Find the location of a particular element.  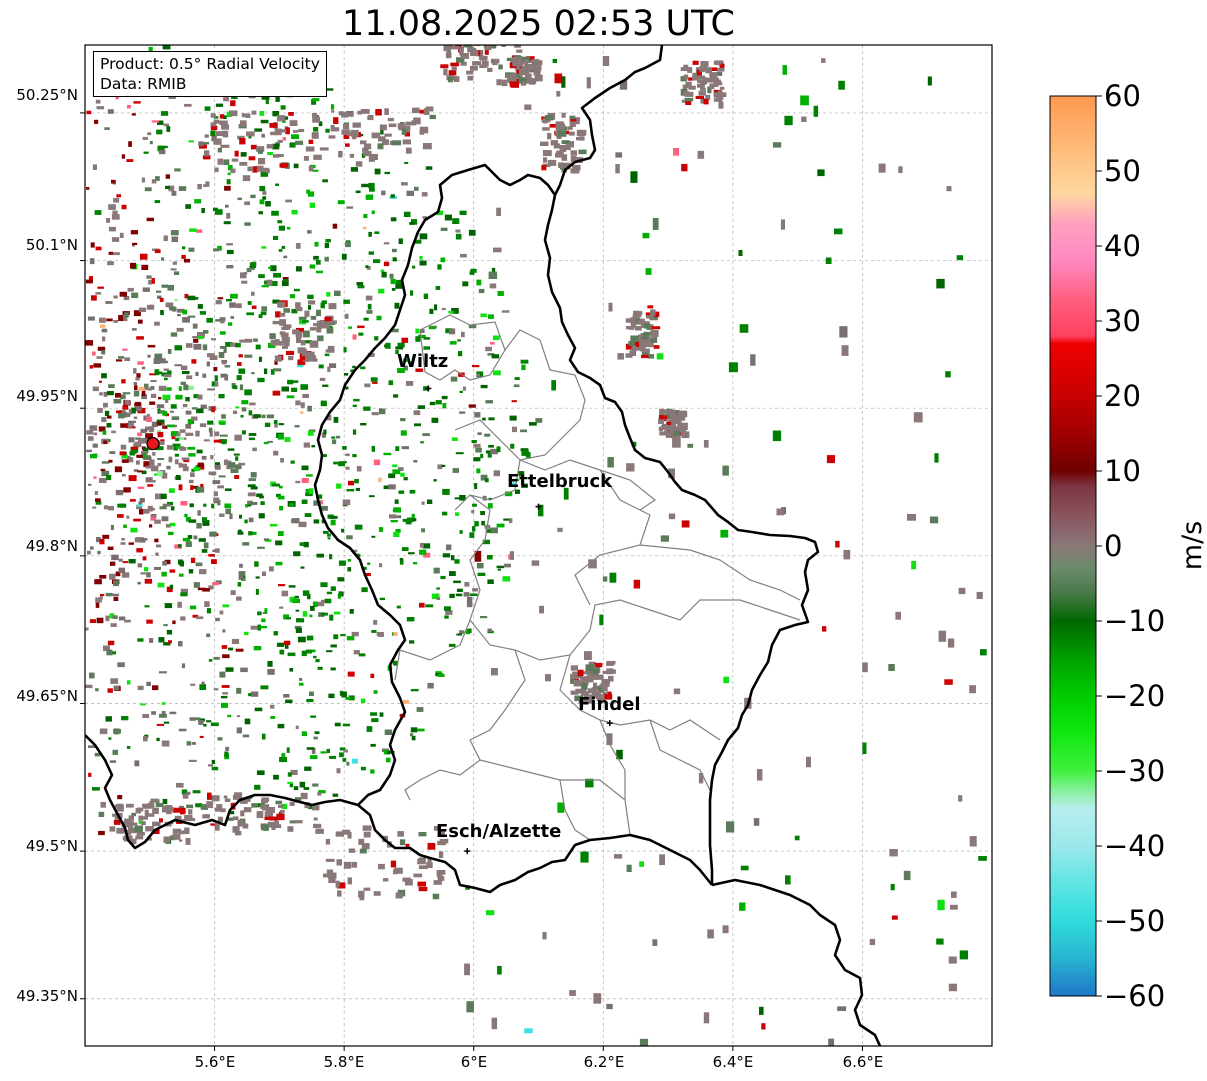

colorbar-tick-label: −20 is located at coordinates (1135, 696).